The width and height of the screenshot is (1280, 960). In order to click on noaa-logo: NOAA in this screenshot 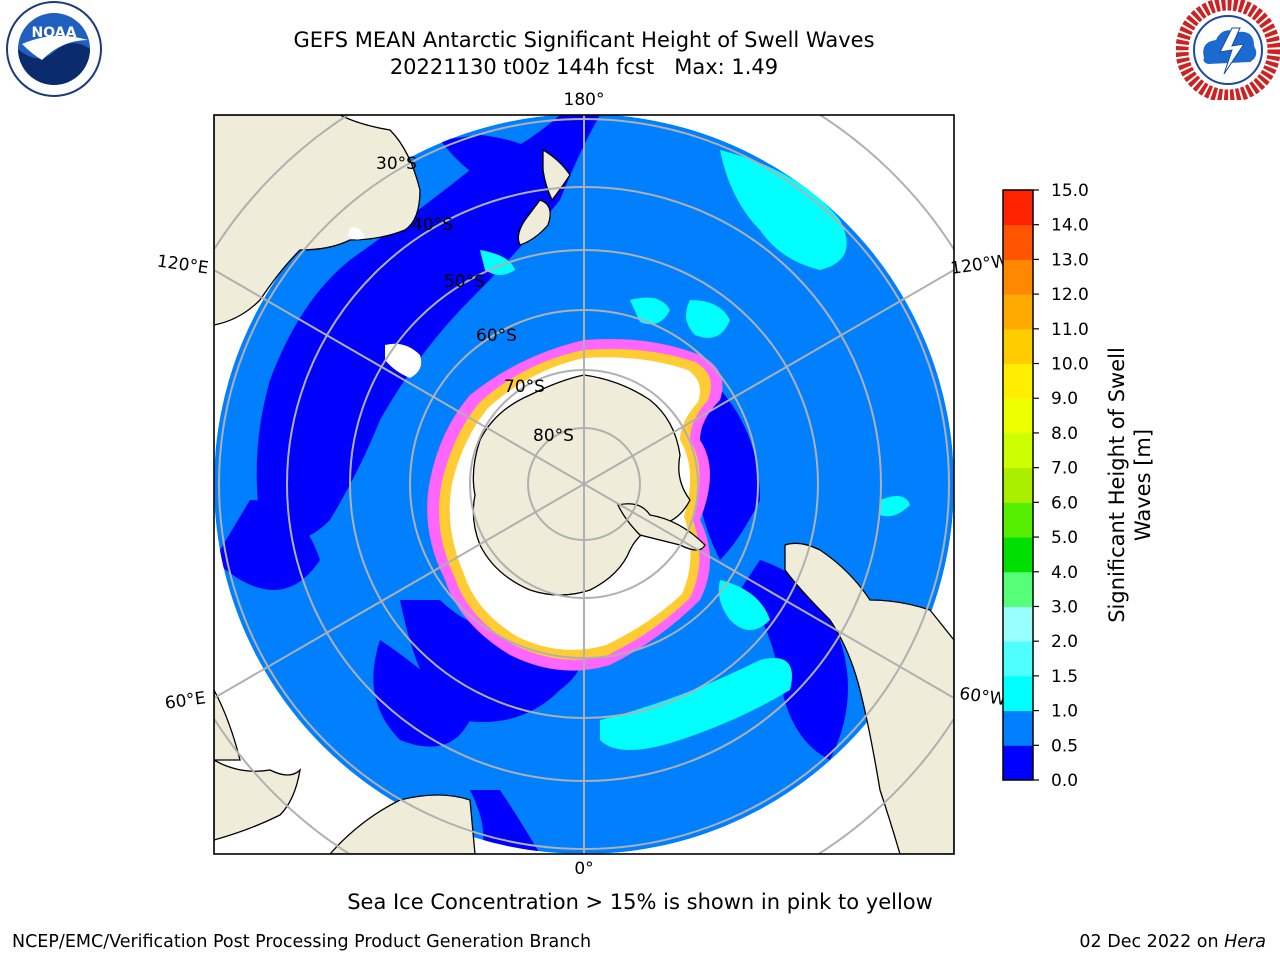, I will do `click(54, 49)`.